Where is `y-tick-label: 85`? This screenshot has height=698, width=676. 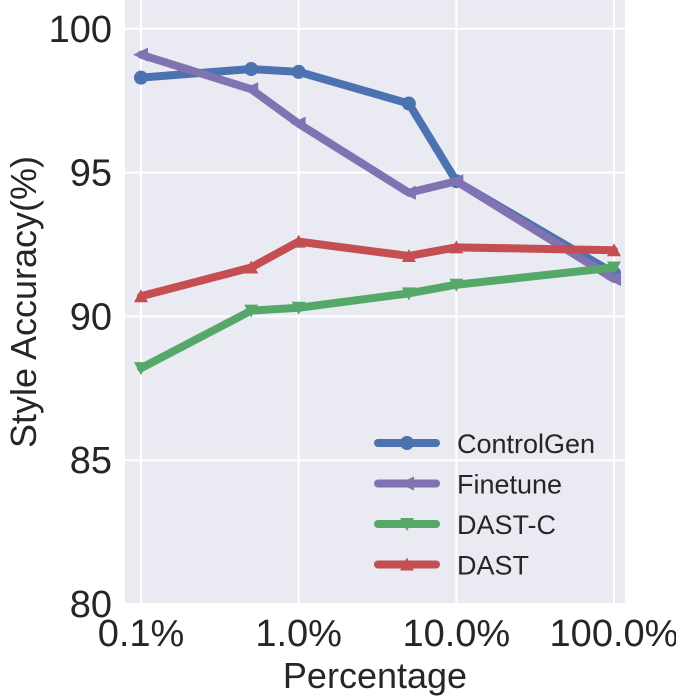 y-tick-label: 85 is located at coordinates (91, 461).